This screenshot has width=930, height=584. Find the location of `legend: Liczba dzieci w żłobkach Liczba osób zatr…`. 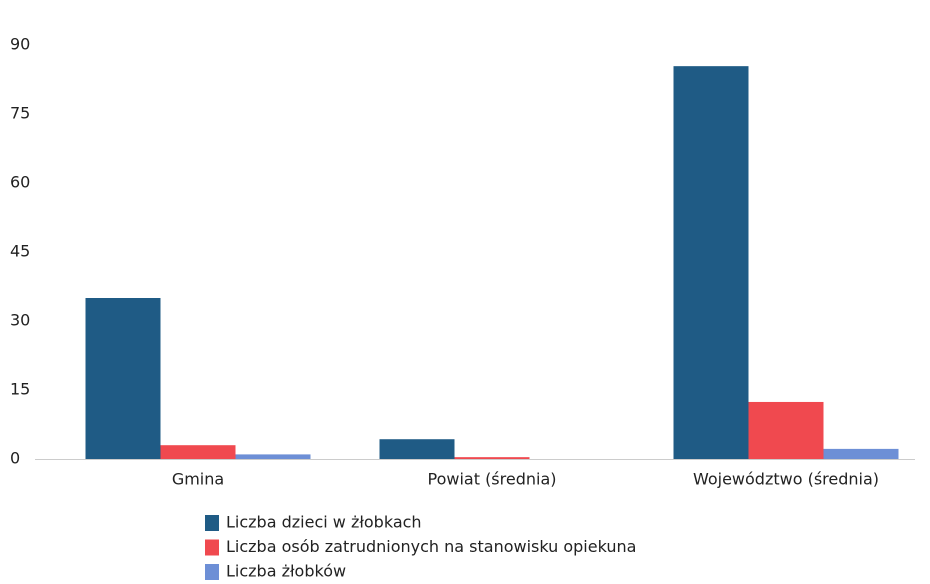

legend: Liczba dzieci w żłobkach Liczba osób zatr… is located at coordinates (420, 547).